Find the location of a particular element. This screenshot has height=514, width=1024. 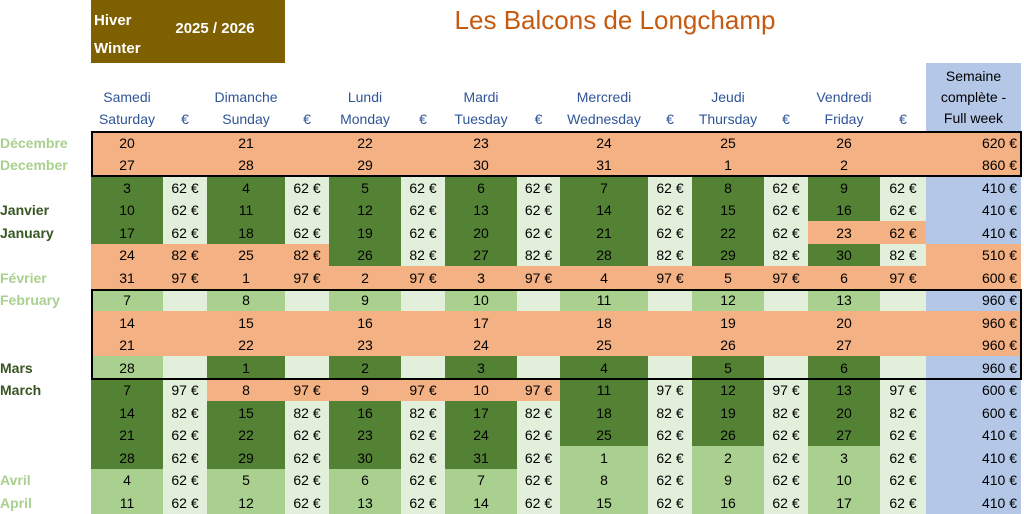

day-cell: 25 is located at coordinates (728, 143).